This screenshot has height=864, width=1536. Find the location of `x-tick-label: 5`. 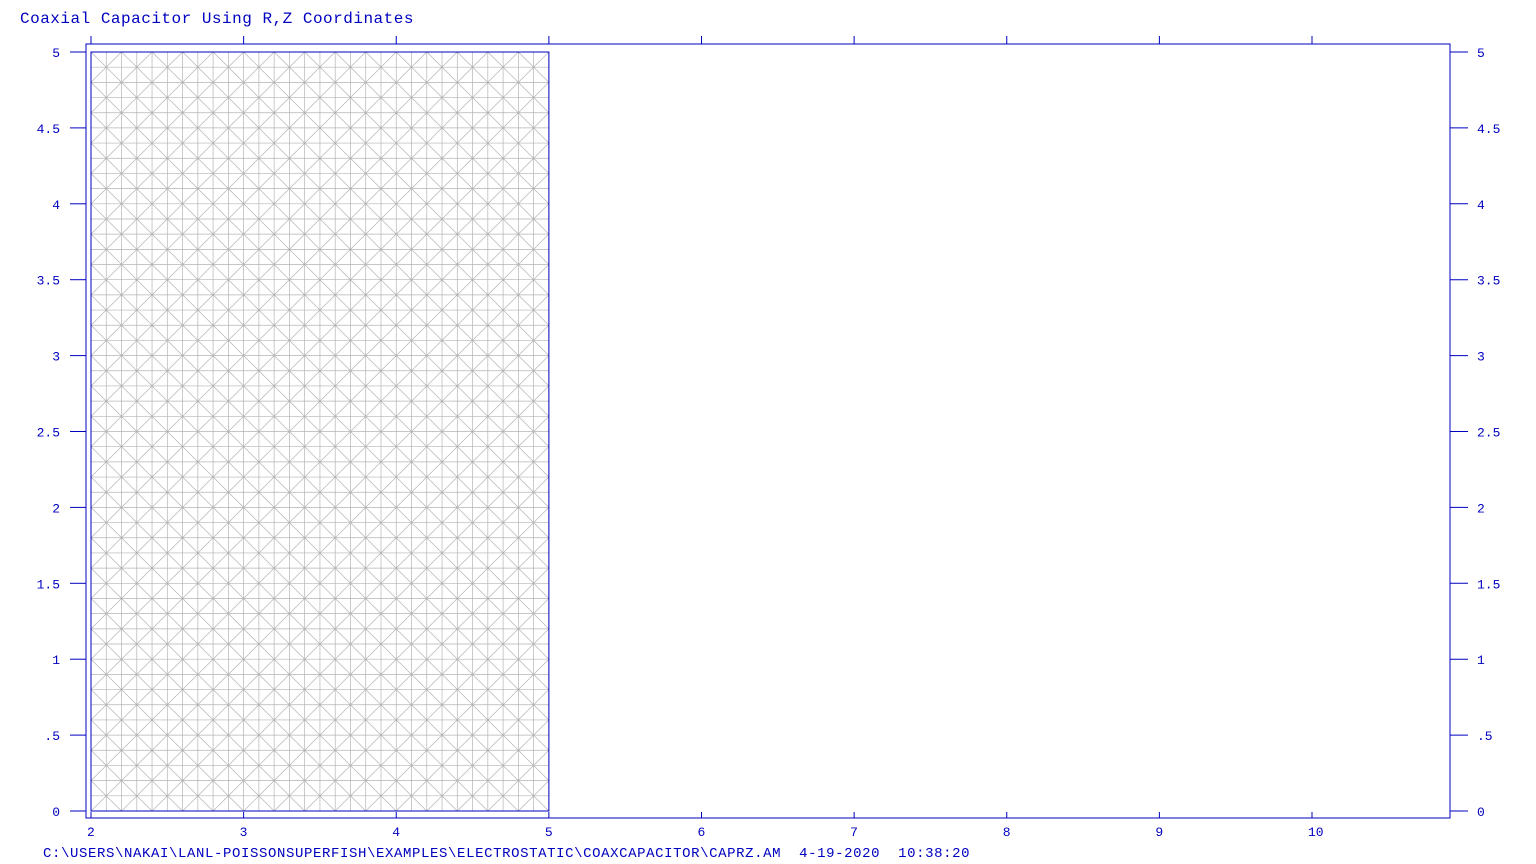

x-tick-label: 5 is located at coordinates (549, 832).